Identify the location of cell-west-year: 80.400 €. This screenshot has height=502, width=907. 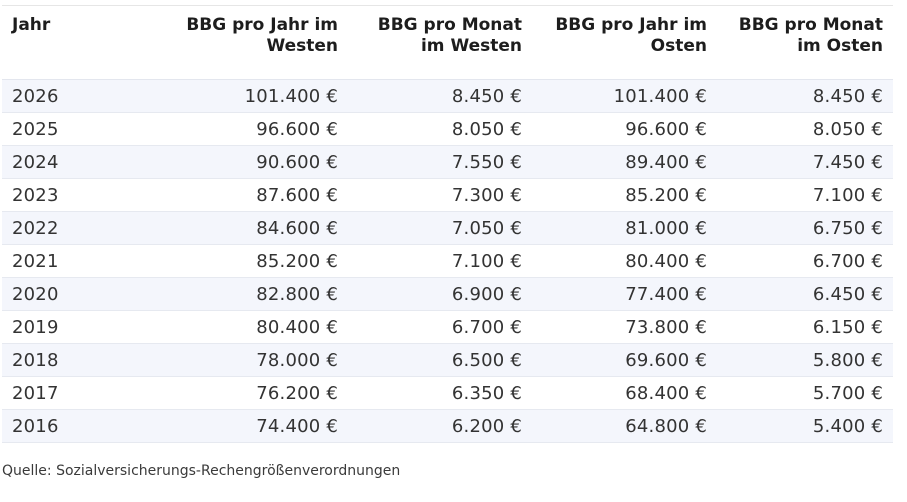
(239, 327).